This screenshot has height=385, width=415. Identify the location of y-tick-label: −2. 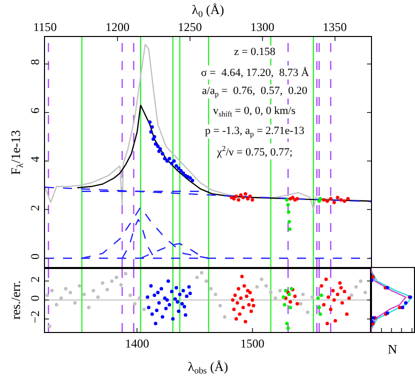
(35, 317).